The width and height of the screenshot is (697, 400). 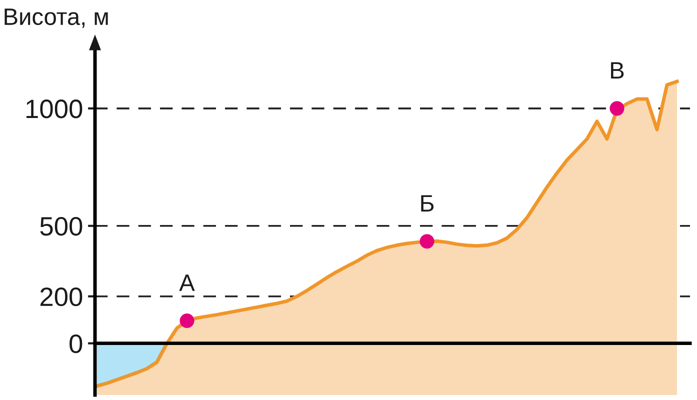 I want to click on y-tick-label: 200, so click(x=61, y=296).